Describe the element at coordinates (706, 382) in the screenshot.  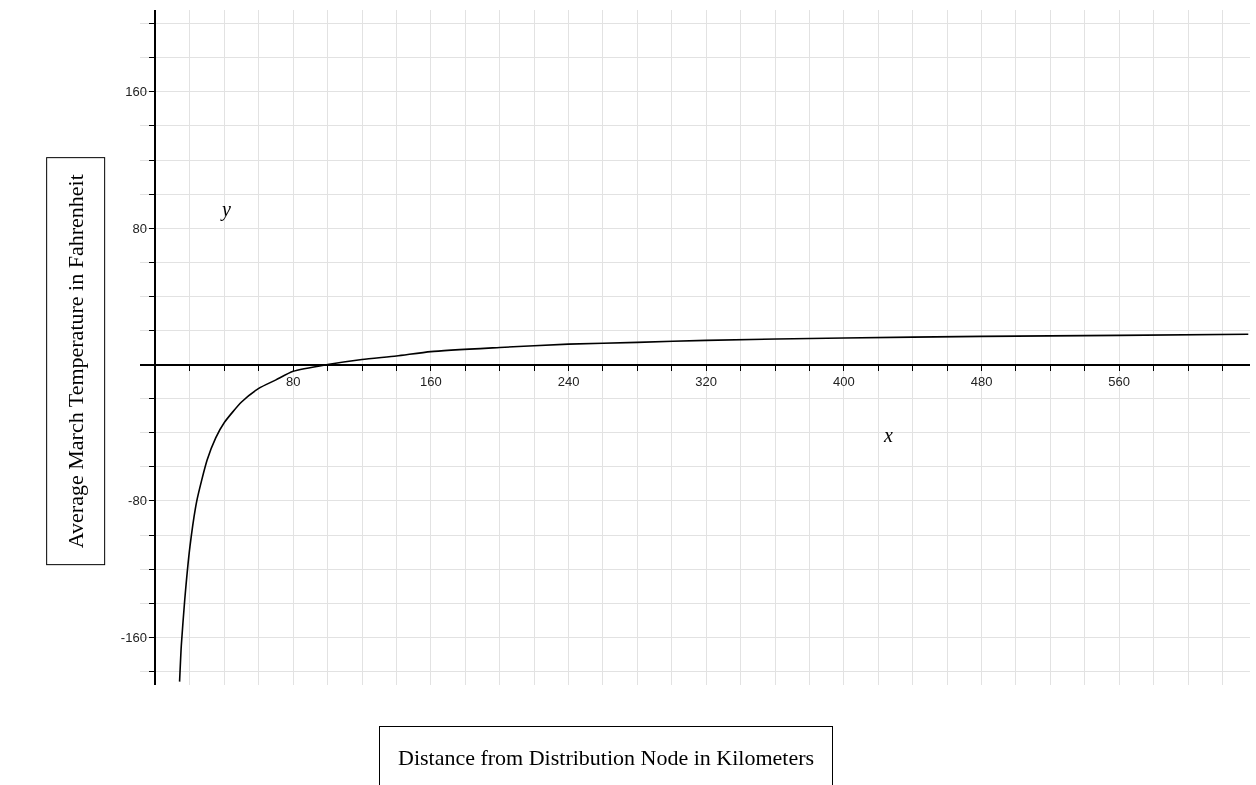
I see `x-tick-label: 320` at that location.